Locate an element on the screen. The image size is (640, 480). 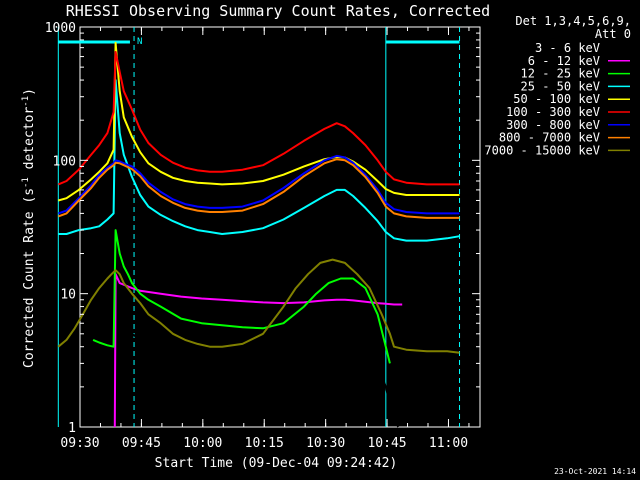
y-axis-label: Corrected Count Rate (s-1 detector-1) is located at coordinates (29, 228).